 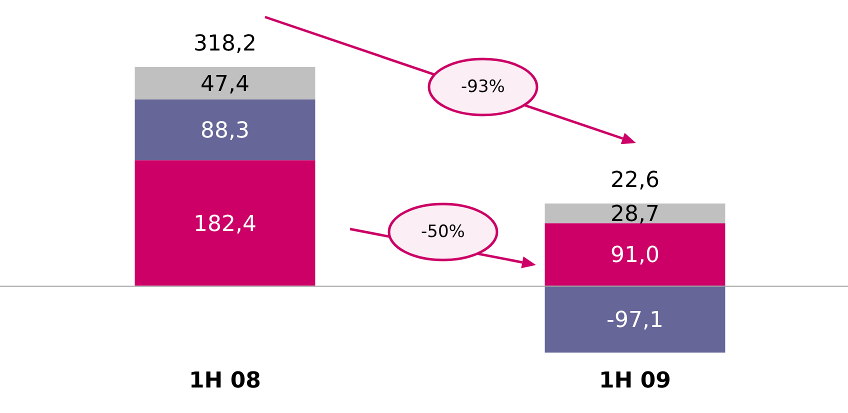 I want to click on data-label: 28,7, so click(x=635, y=215).